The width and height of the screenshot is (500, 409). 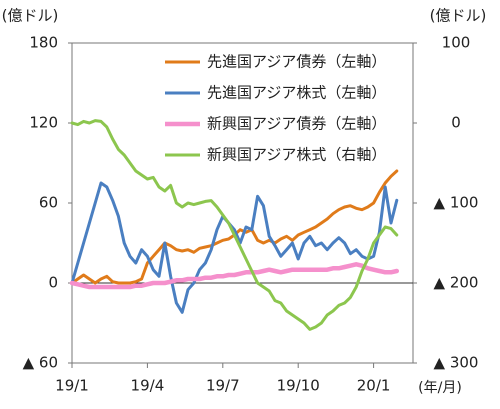 What do you see at coordinates (456, 123) in the screenshot?
I see `y2-tick-label: 0` at bounding box center [456, 123].